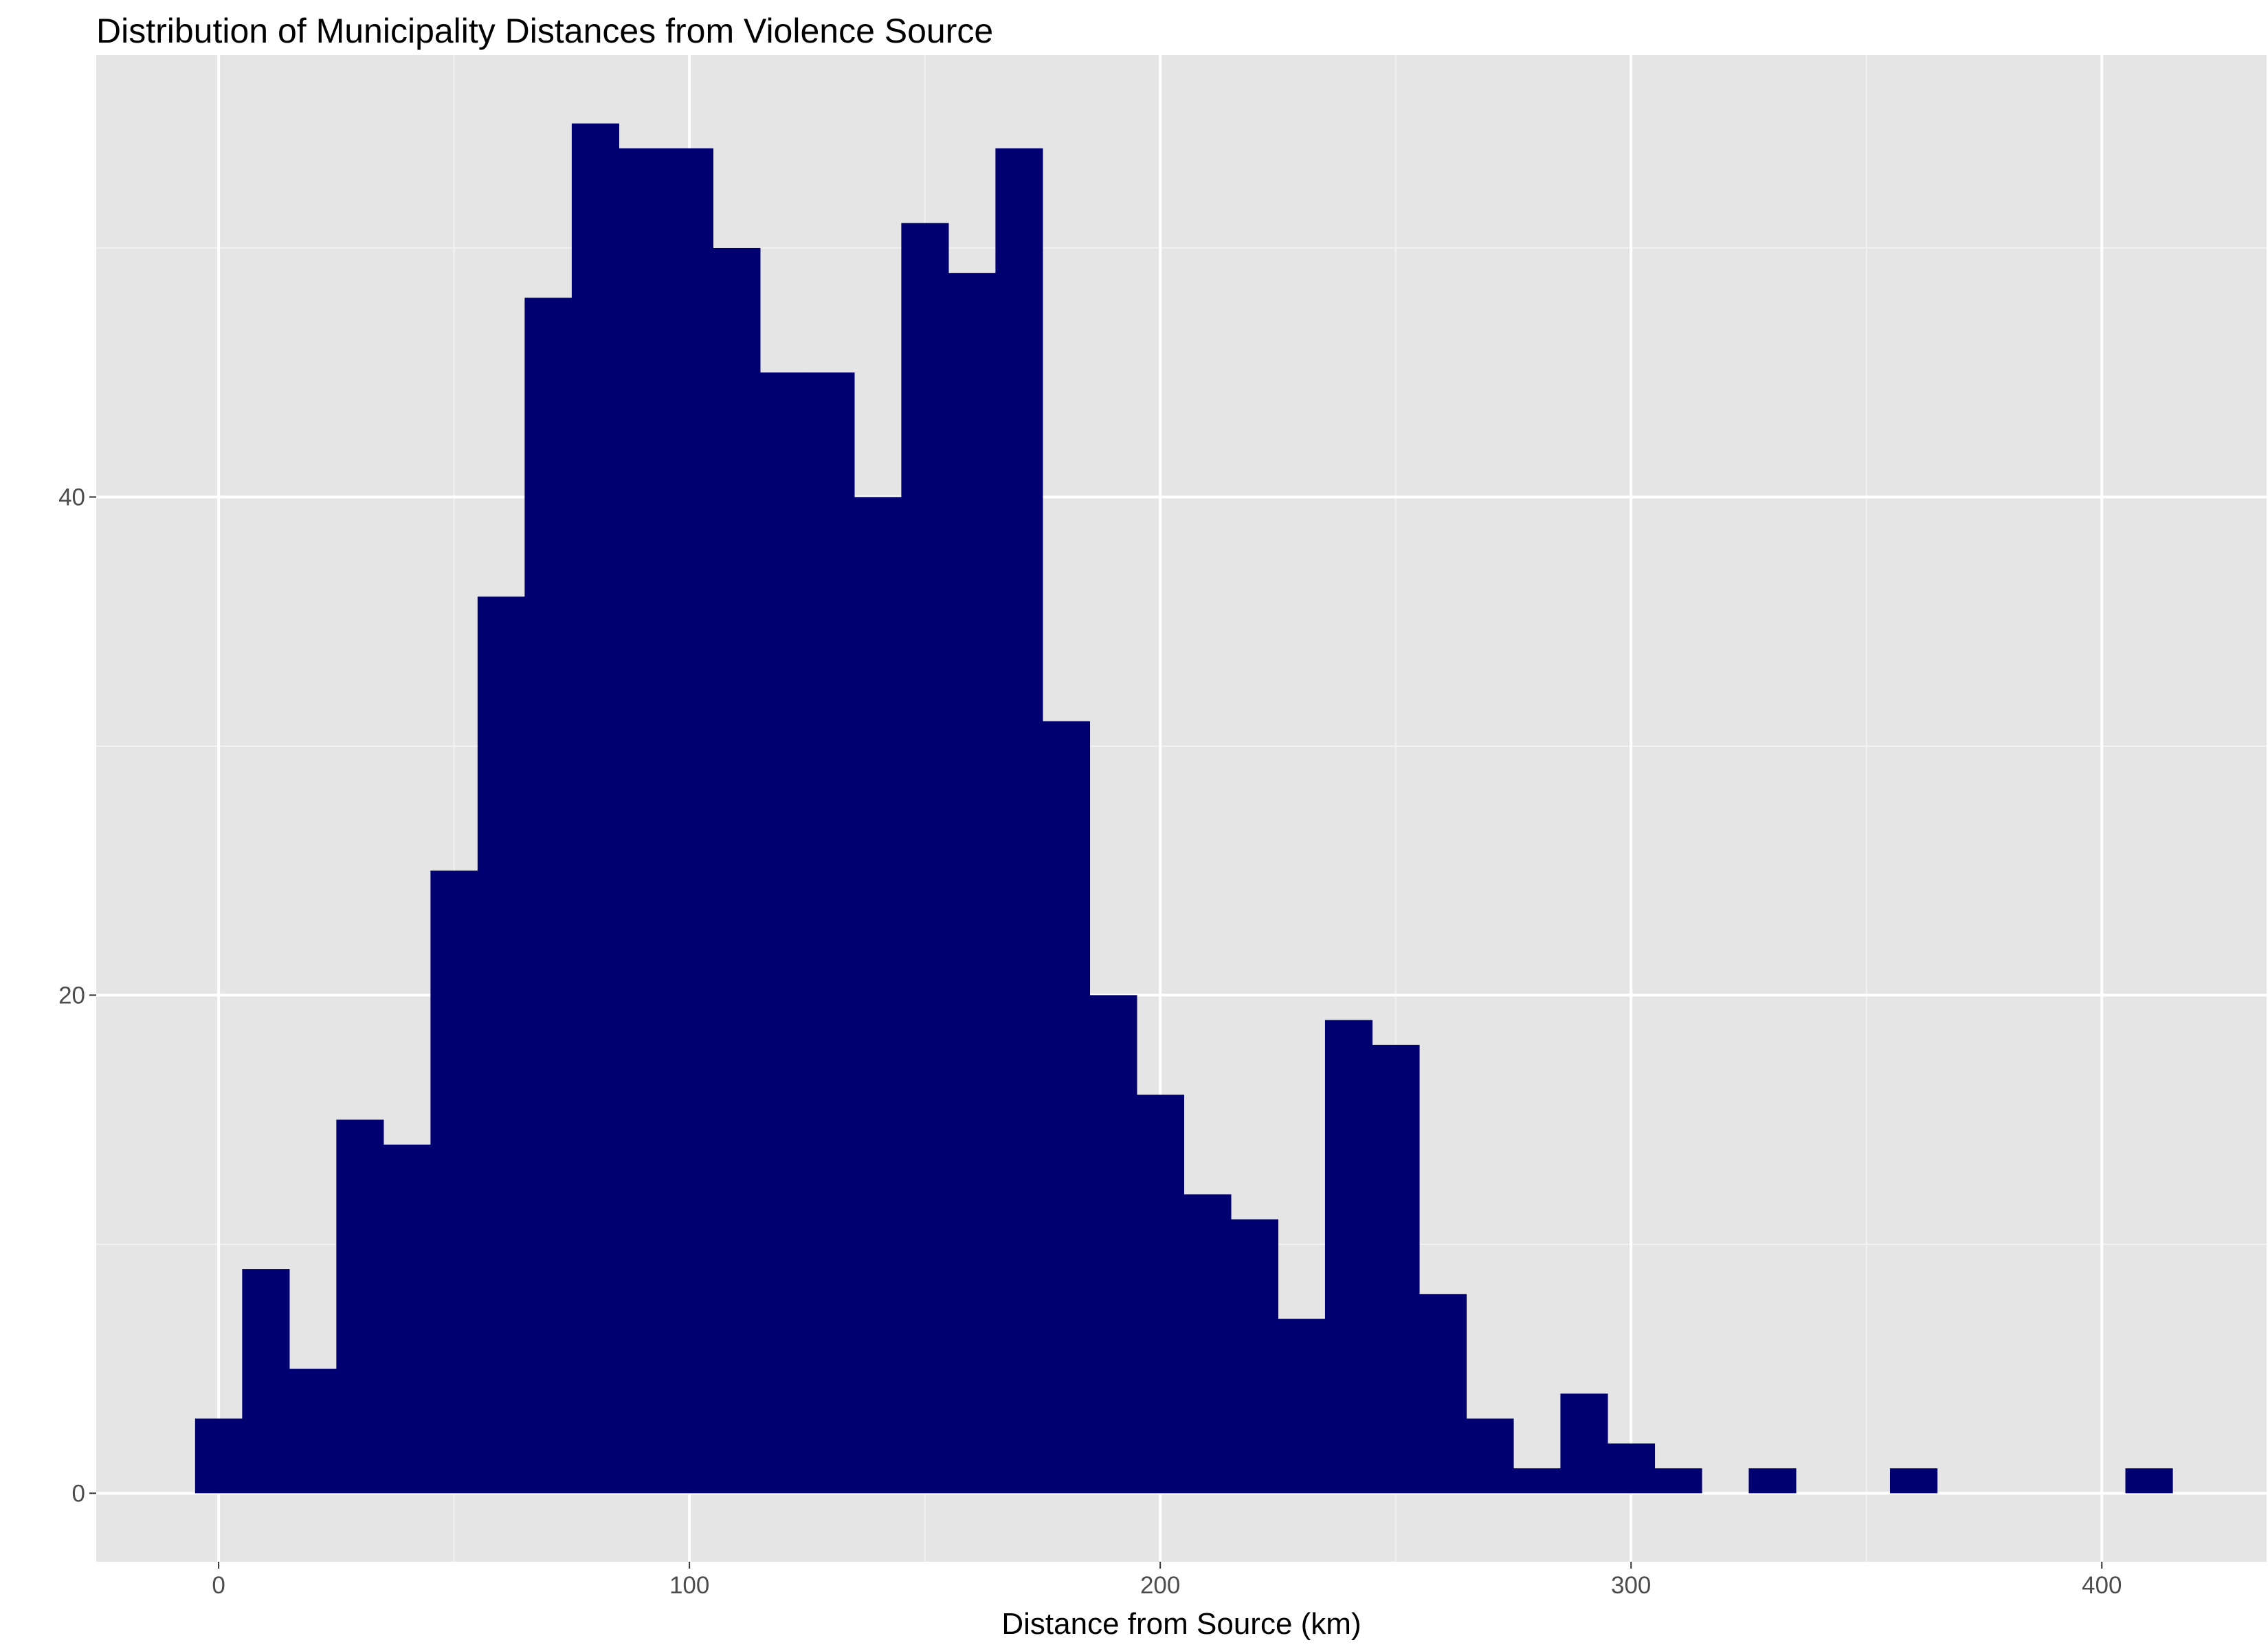  I want to click on x-axis-title: Distance from Source (km), so click(1181, 1624).